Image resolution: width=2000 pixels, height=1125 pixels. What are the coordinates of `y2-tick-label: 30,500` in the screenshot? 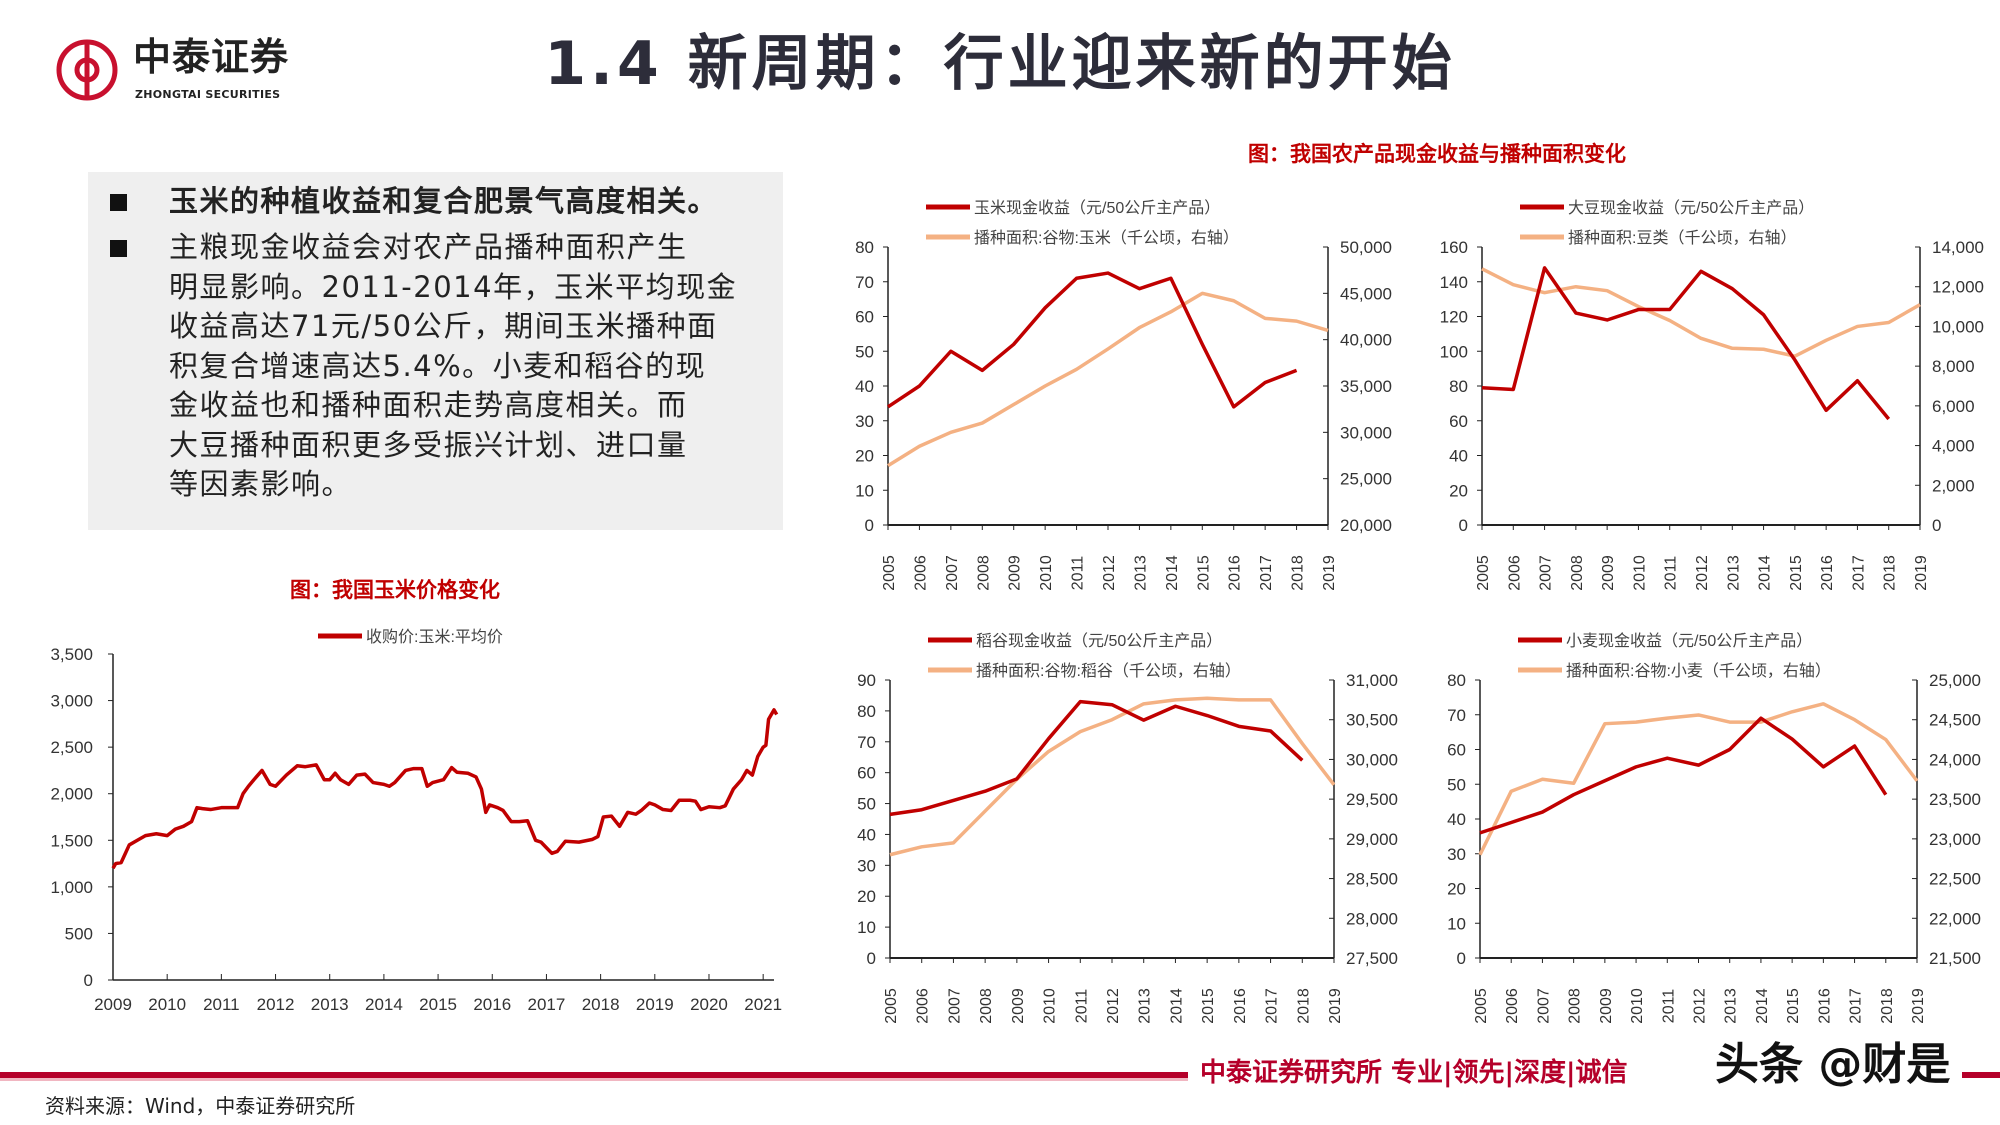 It's located at (1372, 720).